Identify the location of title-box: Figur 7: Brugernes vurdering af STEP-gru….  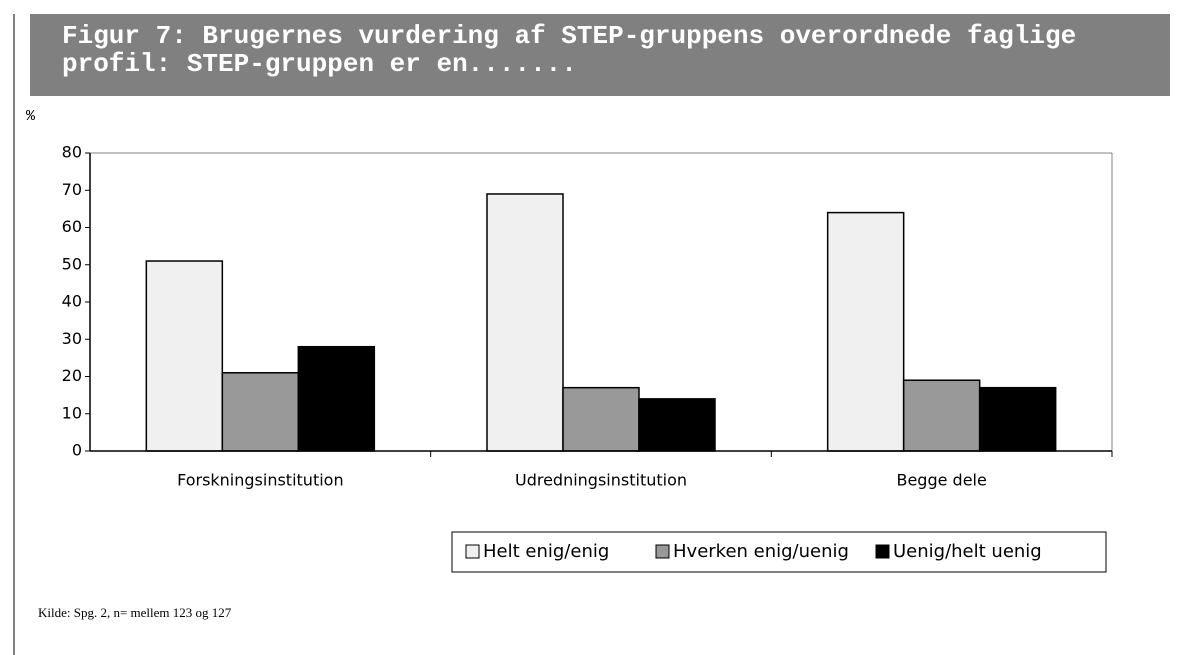
(600, 55).